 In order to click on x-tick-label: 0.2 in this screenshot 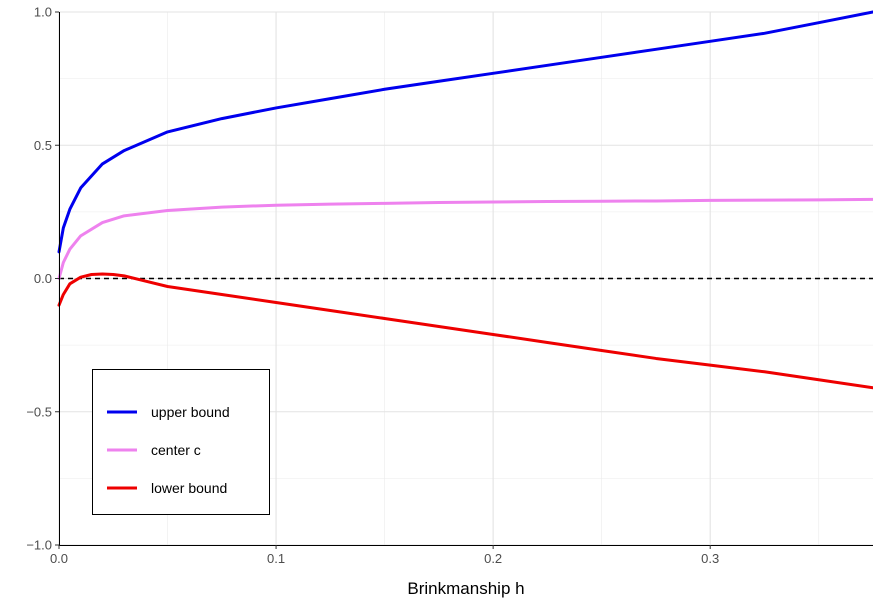, I will do `click(493, 558)`.